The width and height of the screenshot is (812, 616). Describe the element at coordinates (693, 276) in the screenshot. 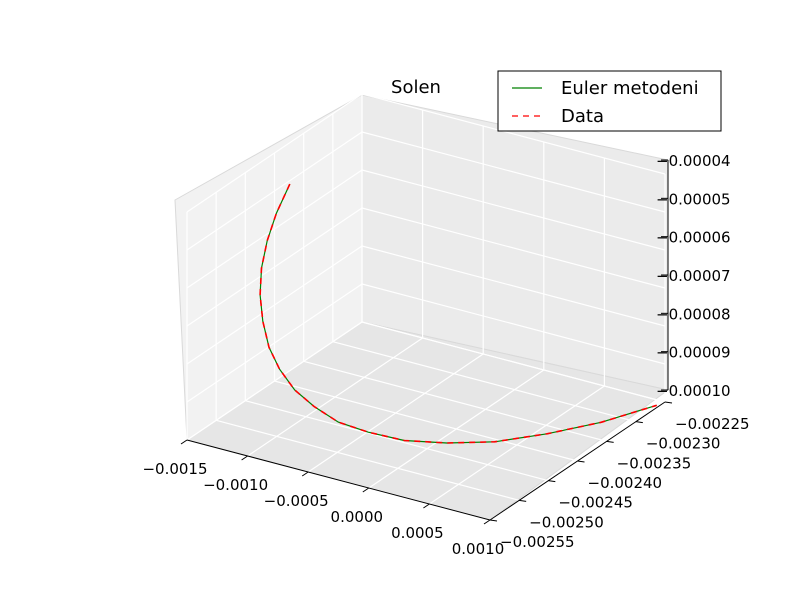

I see `z-tick-label: −0.00007` at that location.